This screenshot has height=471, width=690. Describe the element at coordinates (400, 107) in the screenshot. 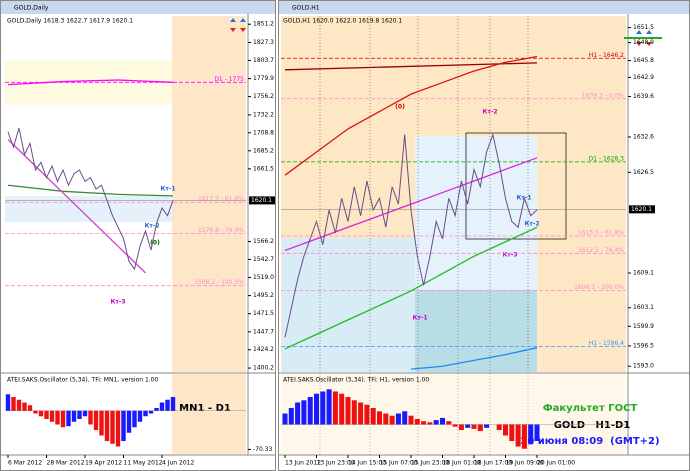

I see `annotation: (0)` at that location.